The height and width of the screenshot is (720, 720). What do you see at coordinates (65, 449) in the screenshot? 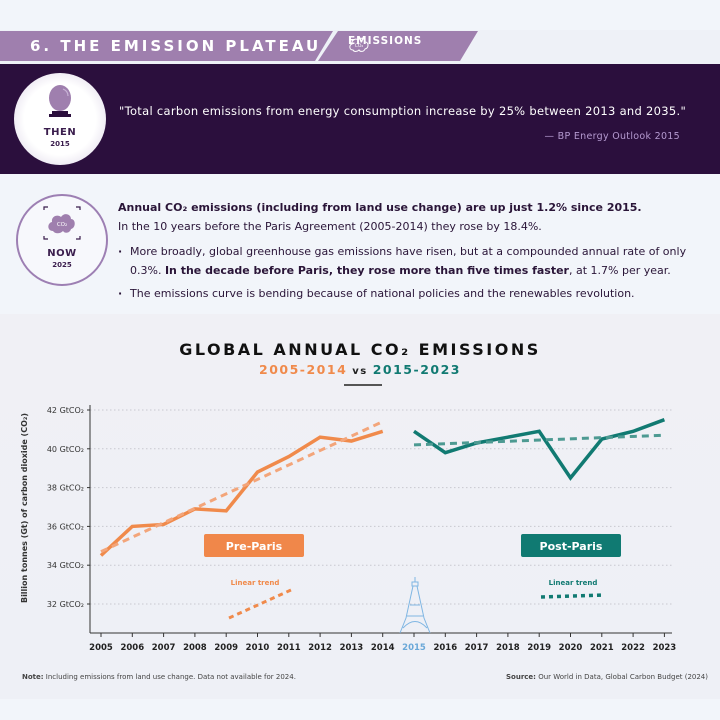
I see `y-tick-label: 40 GtCO₂` at bounding box center [65, 449].